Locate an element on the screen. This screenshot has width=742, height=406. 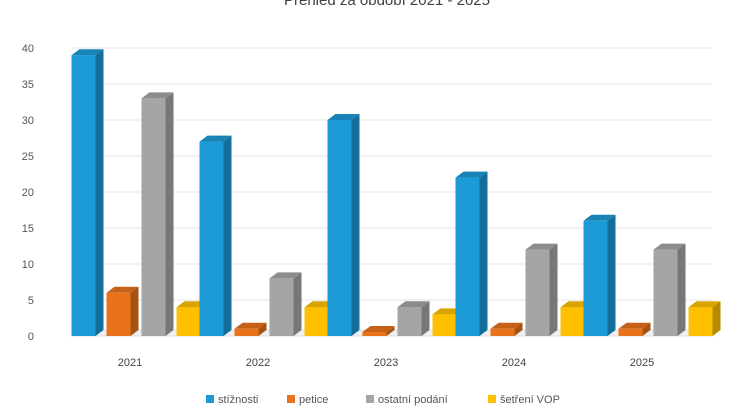
y-tick-label: 5 is located at coordinates (31, 301).